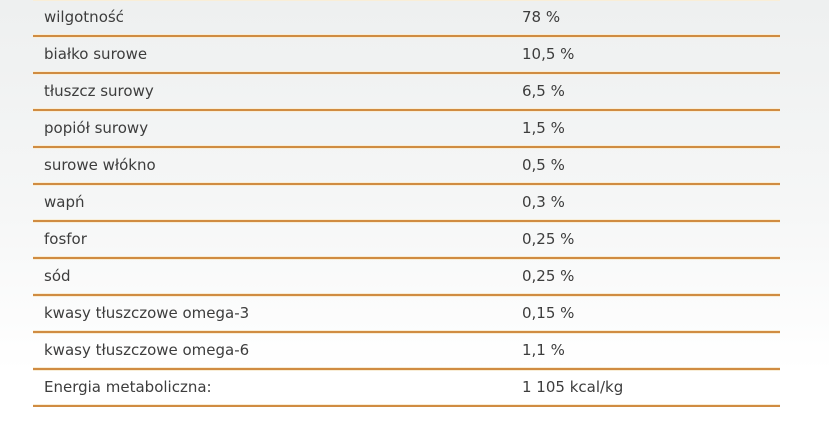 The width and height of the screenshot is (829, 437). What do you see at coordinates (99, 91) in the screenshot?
I see `row-label: tłuszcz surowy` at bounding box center [99, 91].